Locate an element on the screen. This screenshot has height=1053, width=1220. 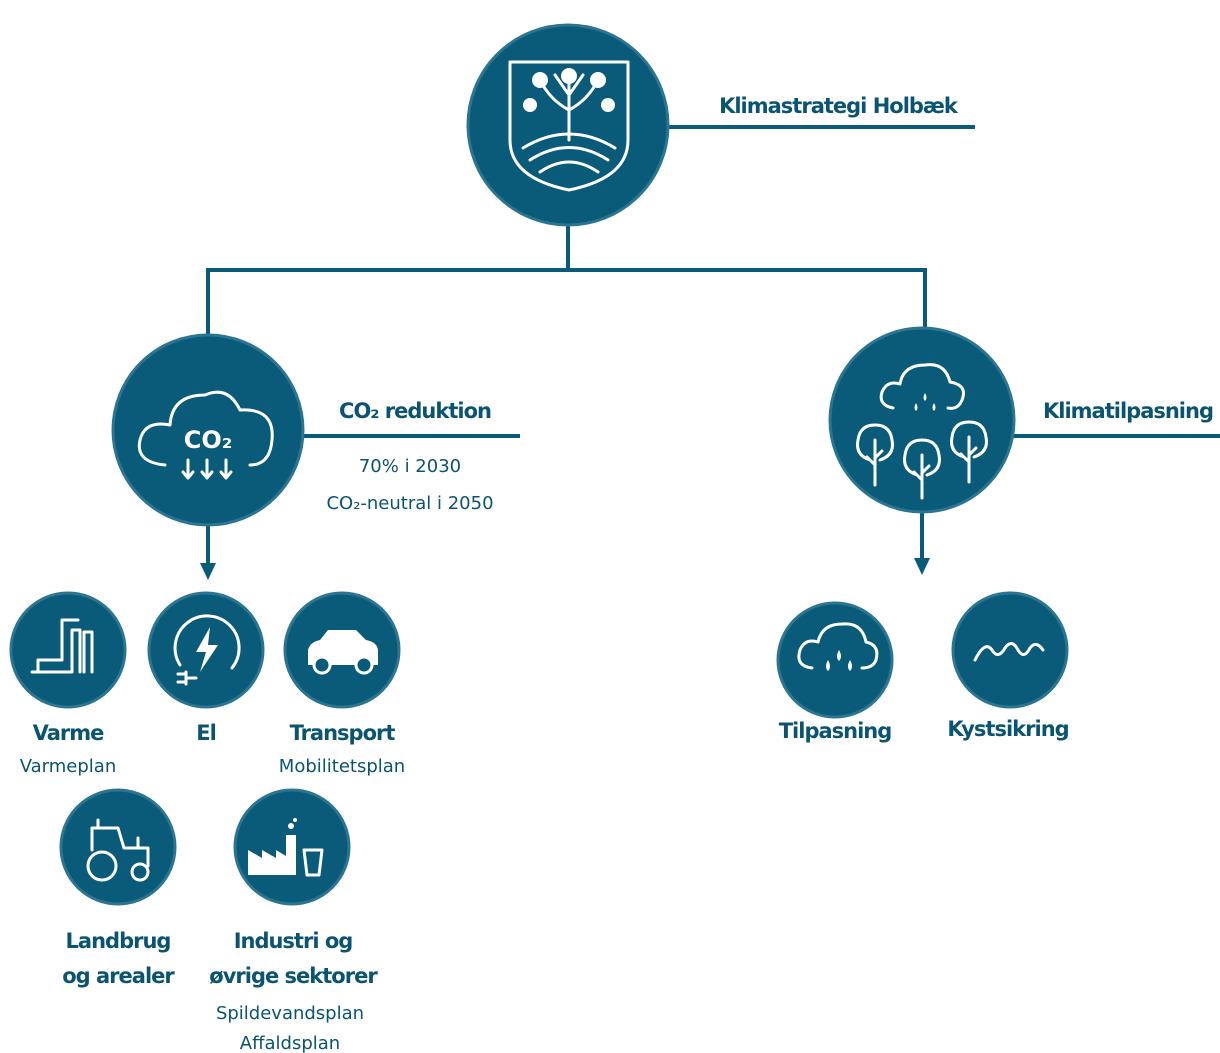
item-title: Transport is located at coordinates (343, 733).